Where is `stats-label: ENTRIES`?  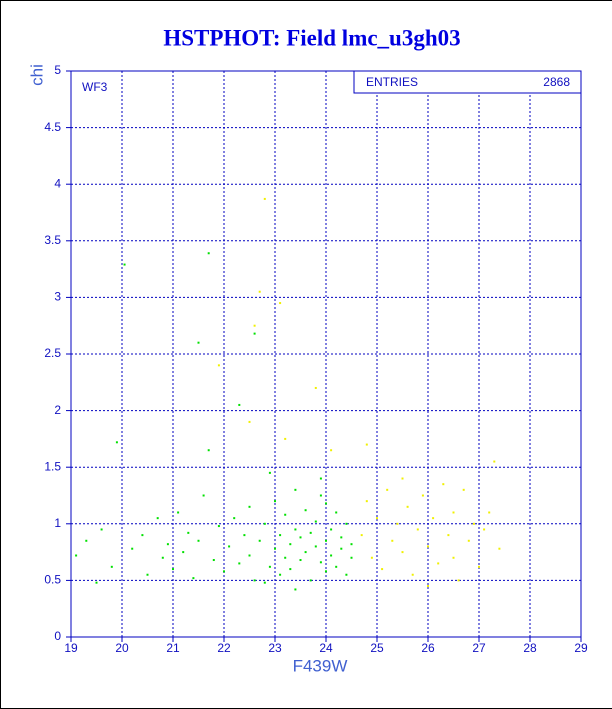
stats-label: ENTRIES is located at coordinates (392, 82).